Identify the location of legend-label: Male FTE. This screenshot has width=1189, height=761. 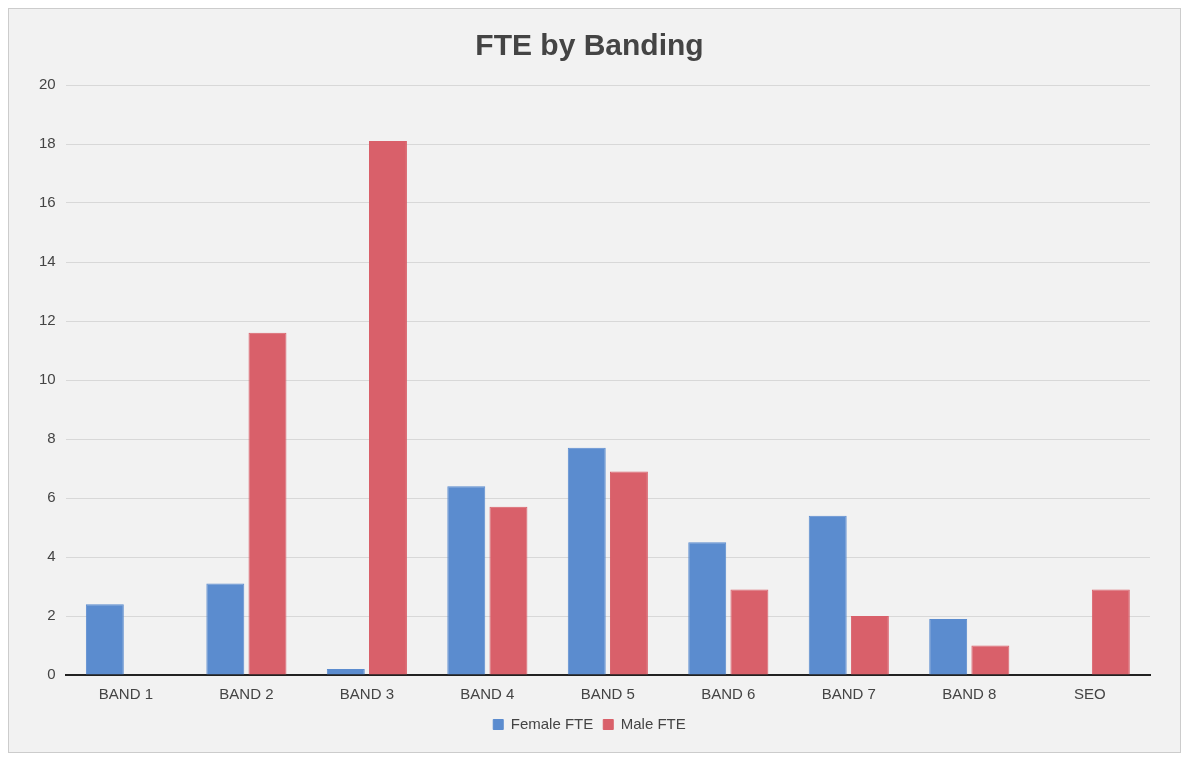
(653, 723).